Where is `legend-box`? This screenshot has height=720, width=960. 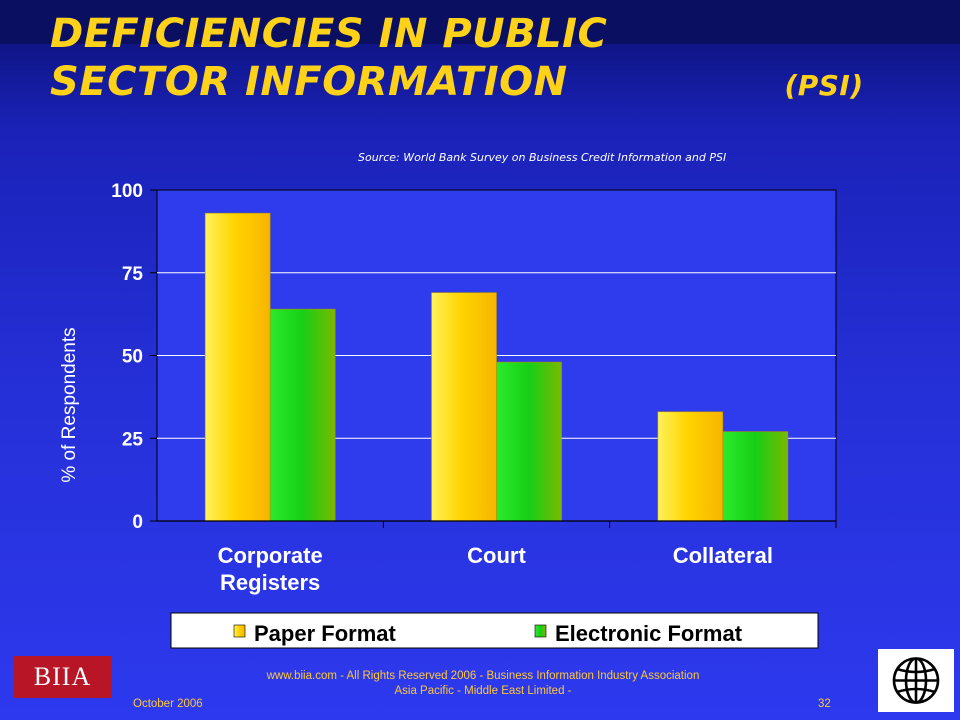 legend-box is located at coordinates (494, 630).